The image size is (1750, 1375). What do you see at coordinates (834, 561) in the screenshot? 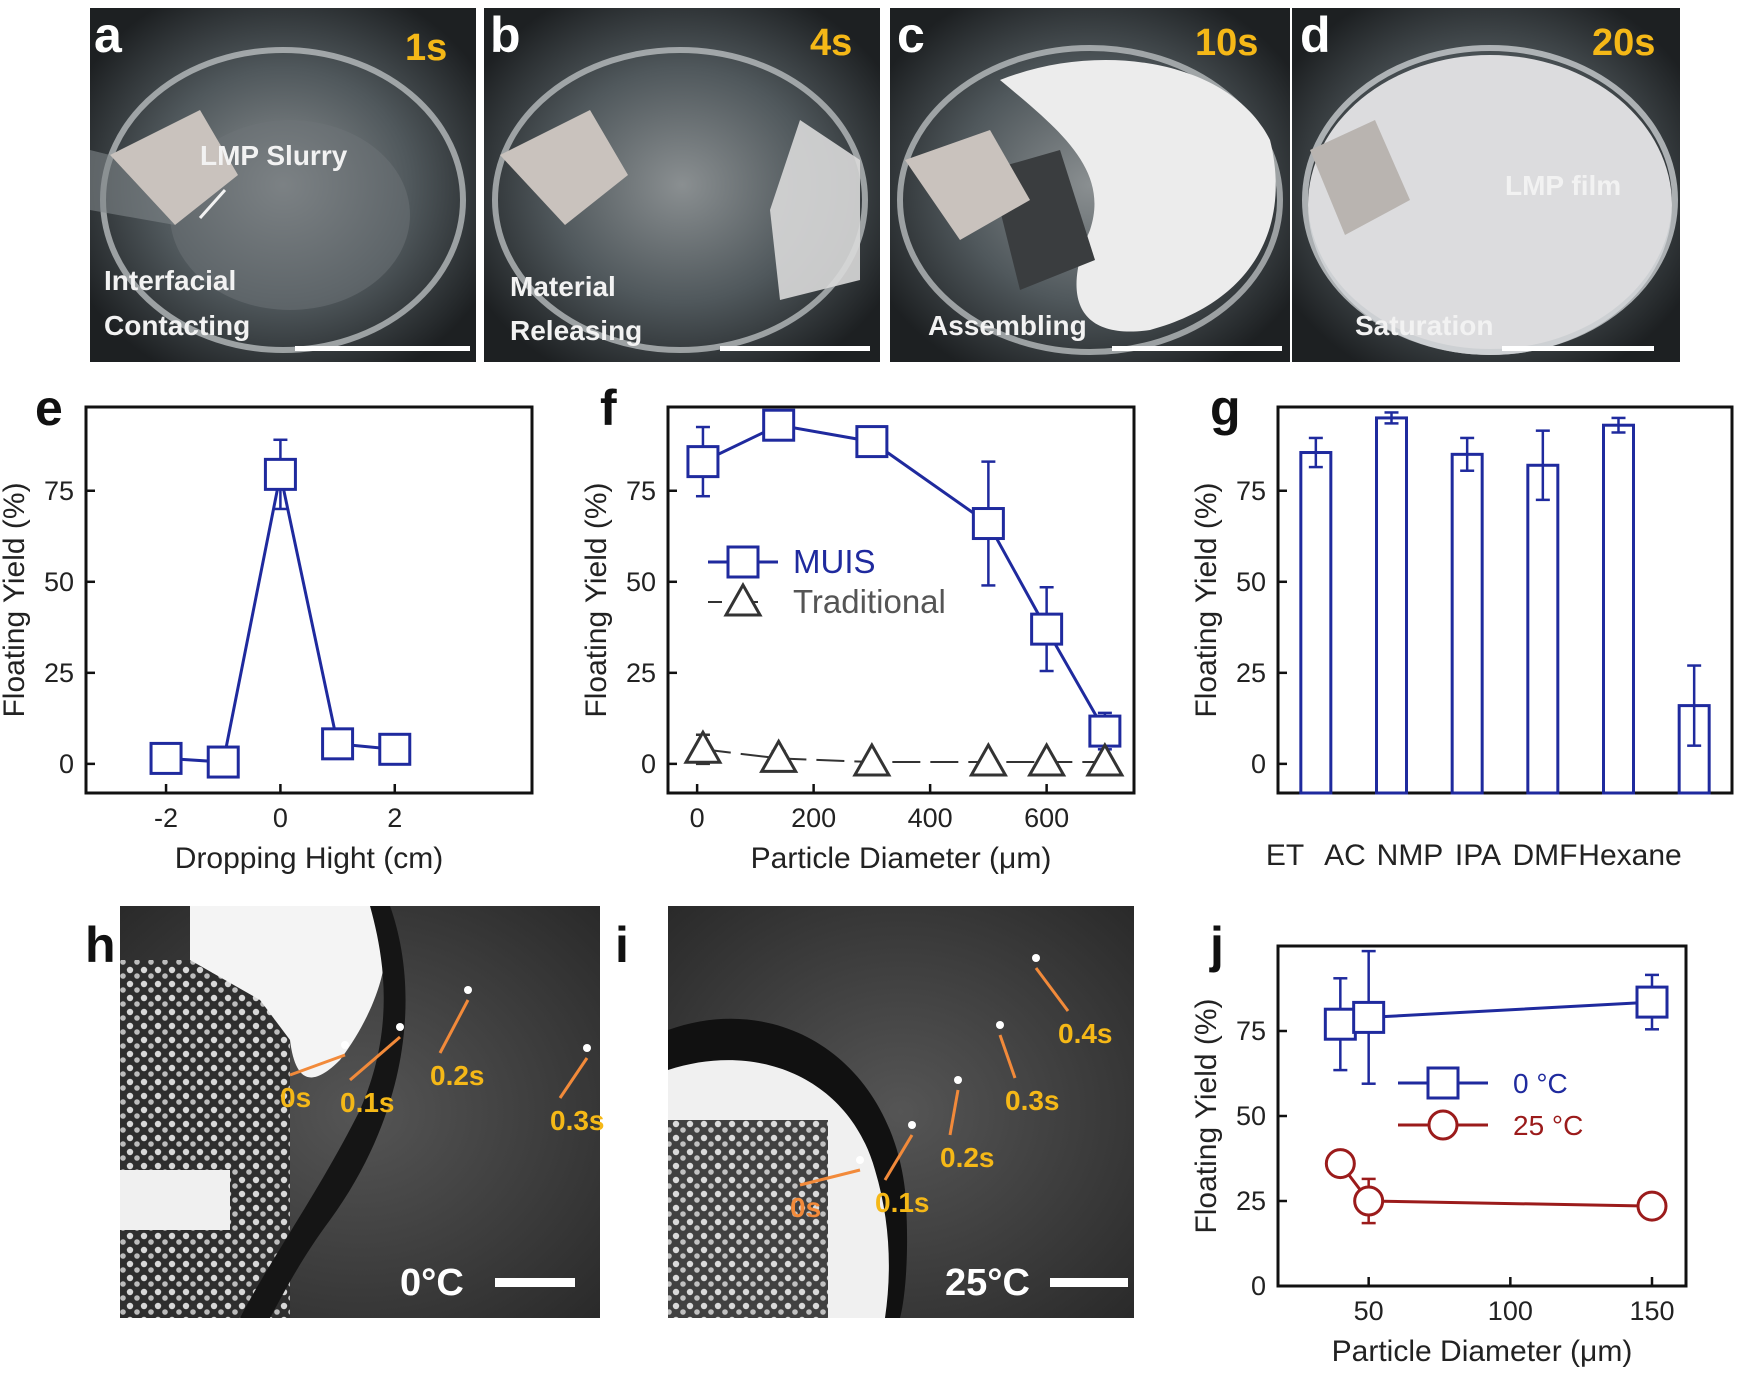
I see `legend-label: MUIS` at bounding box center [834, 561].